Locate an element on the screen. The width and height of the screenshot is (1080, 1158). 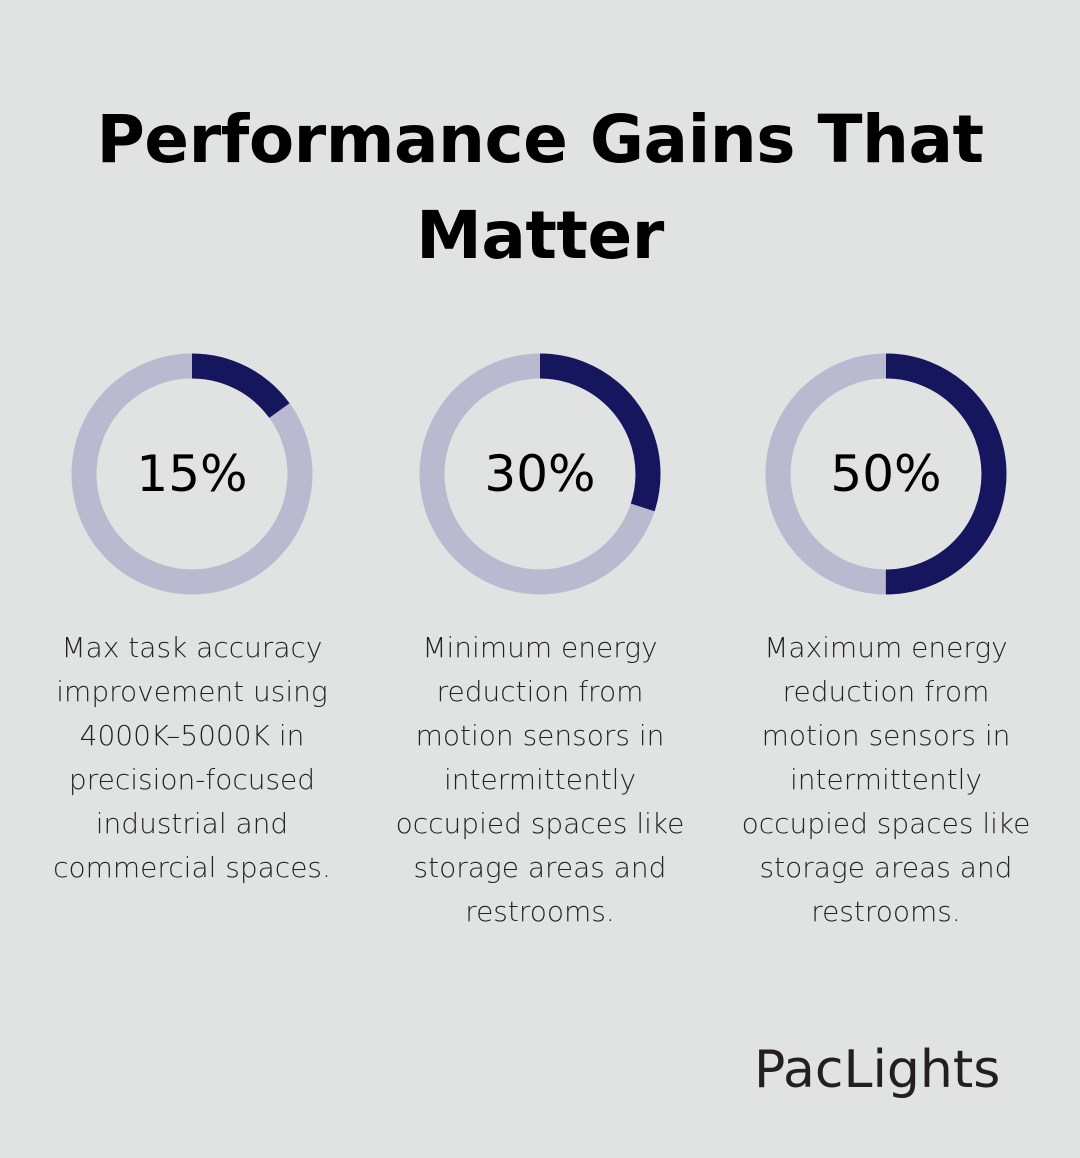
donut-chart: 30% is located at coordinates (540, 474).